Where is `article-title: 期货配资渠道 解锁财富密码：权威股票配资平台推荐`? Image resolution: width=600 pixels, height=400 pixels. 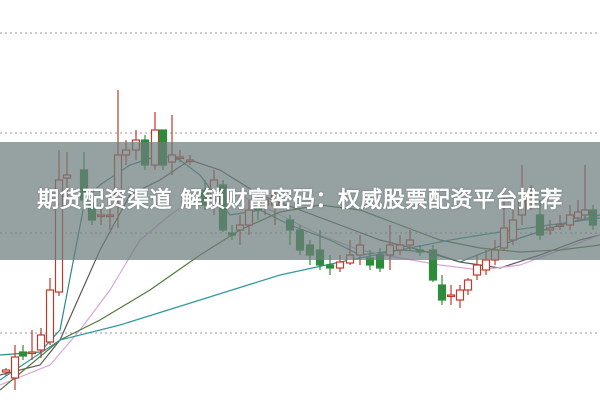 article-title: 期货配资渠道 解锁财富密码：权威股票配资平台推荐 is located at coordinates (300, 200).